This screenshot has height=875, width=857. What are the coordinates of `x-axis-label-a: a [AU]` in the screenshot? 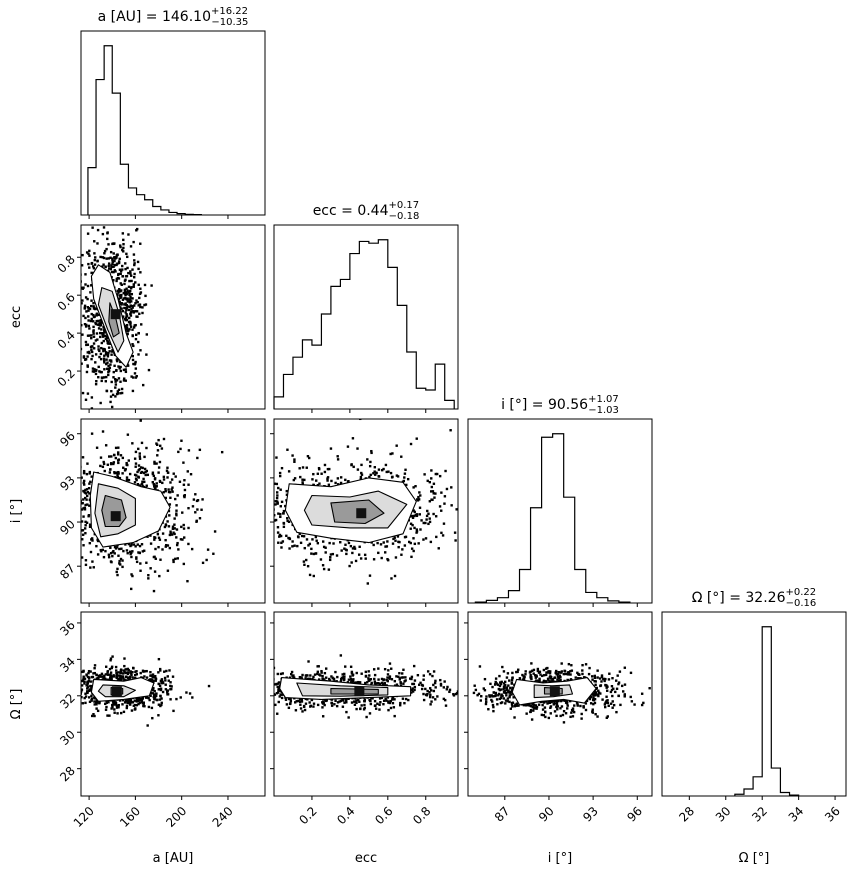 It's located at (173, 858).